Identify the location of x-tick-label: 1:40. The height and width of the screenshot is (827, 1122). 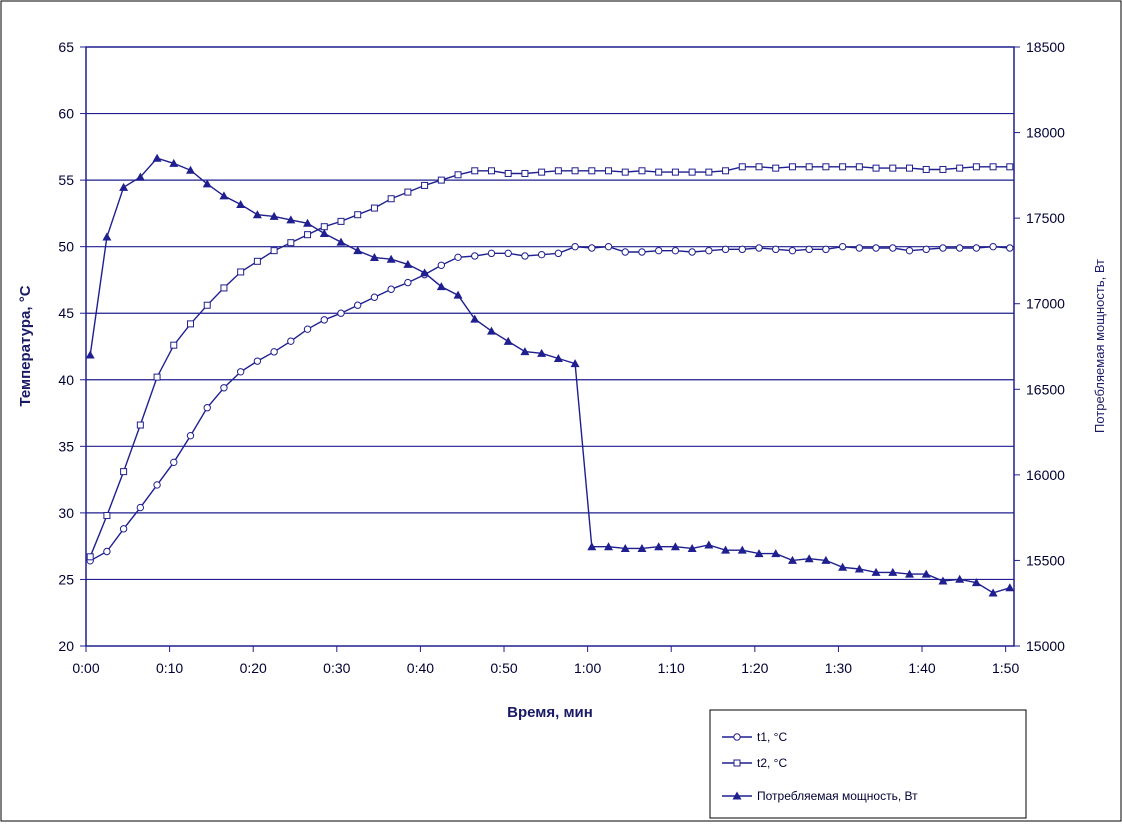
(921, 668).